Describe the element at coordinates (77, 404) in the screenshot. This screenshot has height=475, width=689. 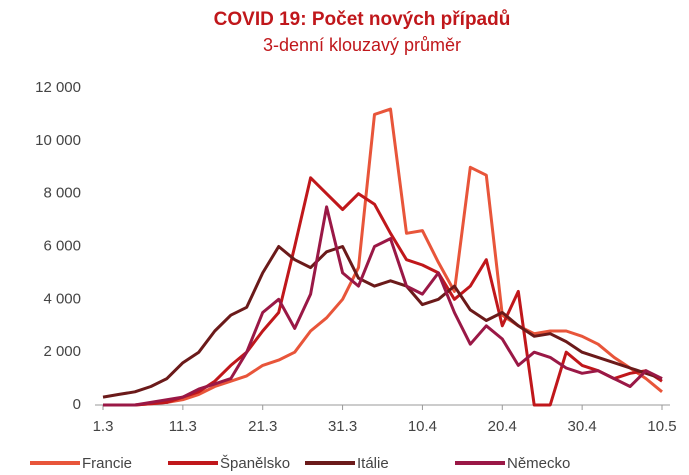
I see `y-tick-label: 0` at that location.